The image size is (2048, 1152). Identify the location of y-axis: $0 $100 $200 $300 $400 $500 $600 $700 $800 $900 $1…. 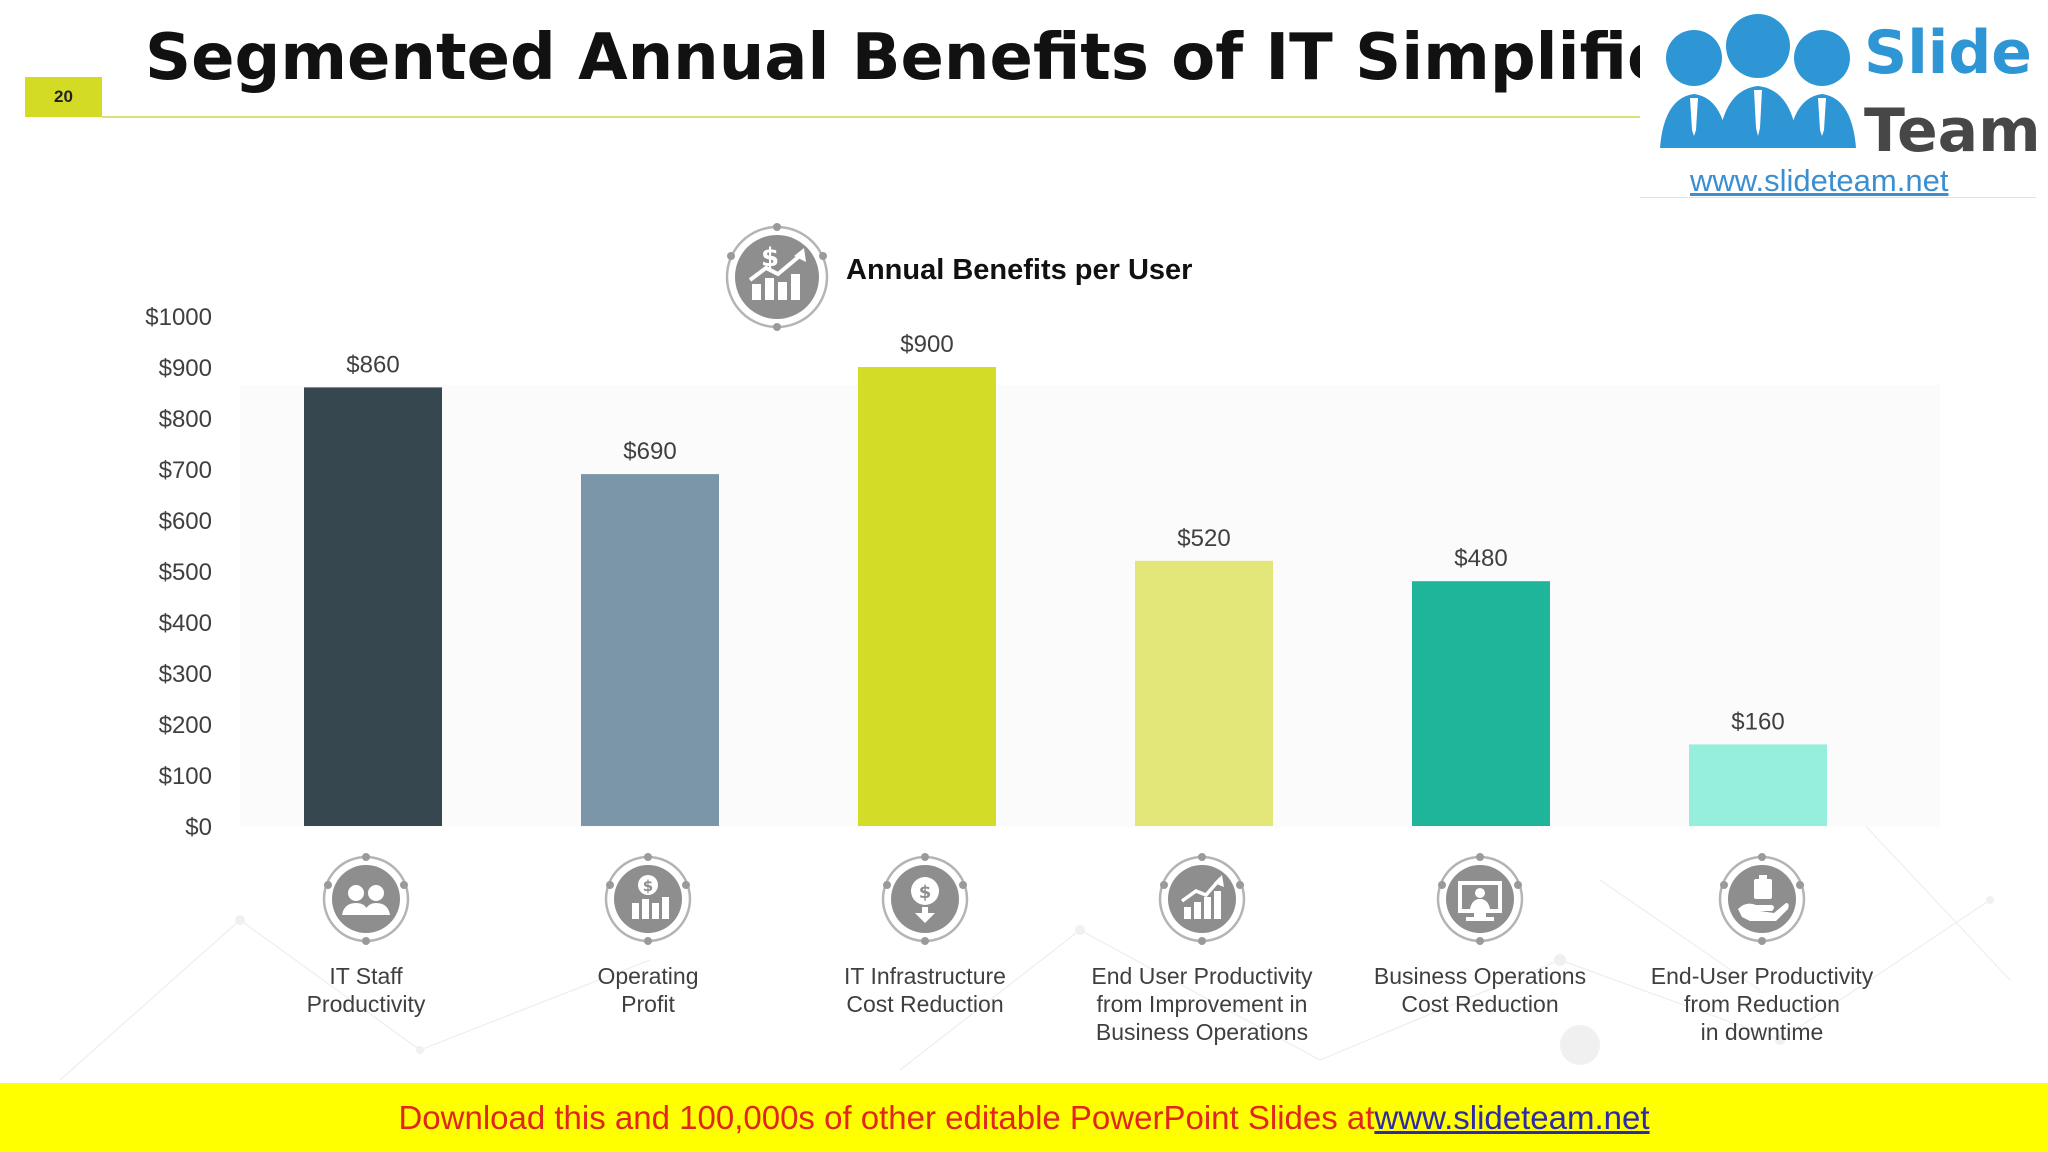
(178, 572).